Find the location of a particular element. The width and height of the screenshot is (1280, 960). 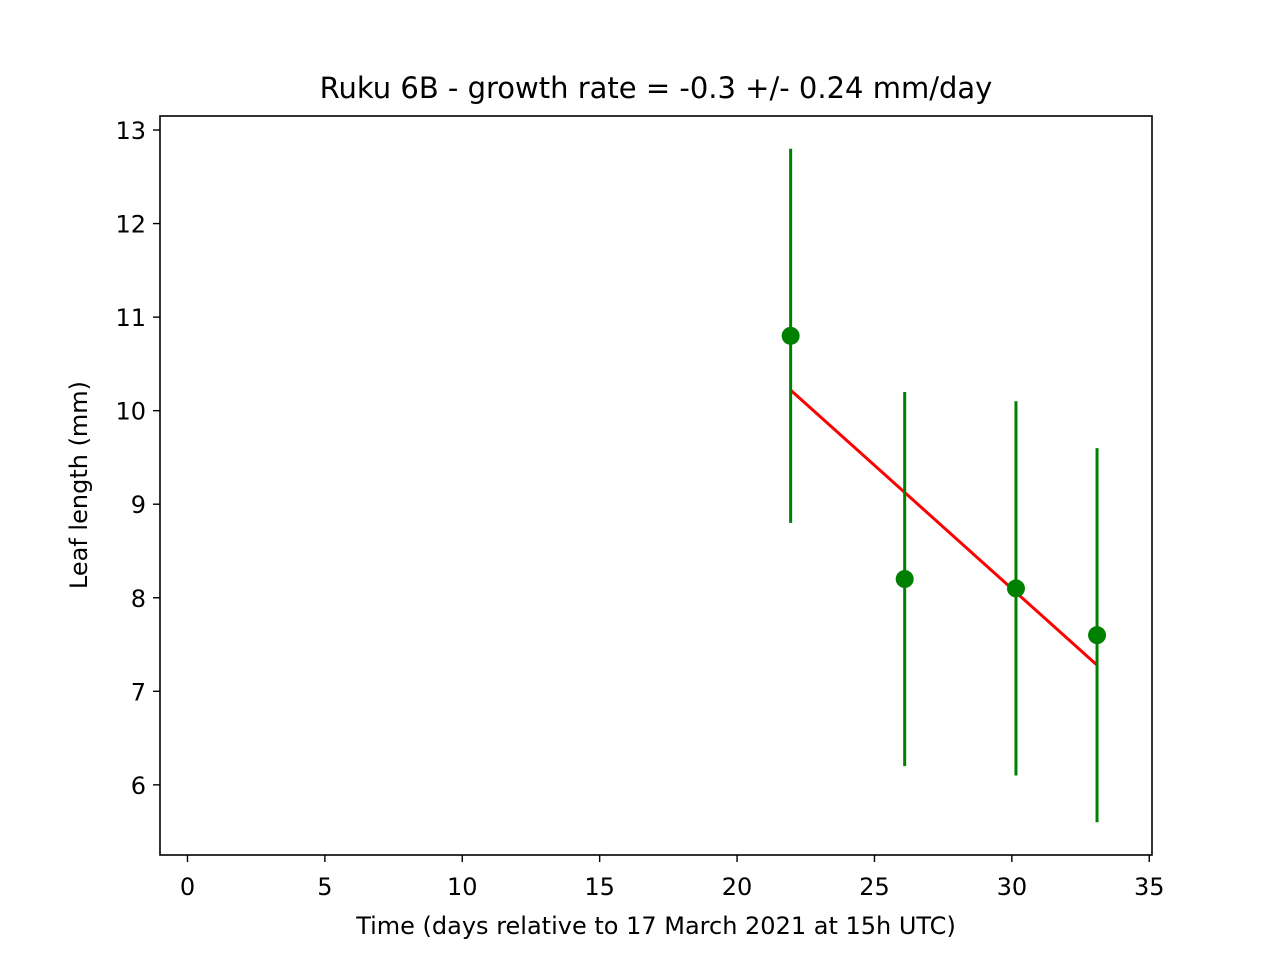

y-tick-label: 10 is located at coordinates (130, 412).